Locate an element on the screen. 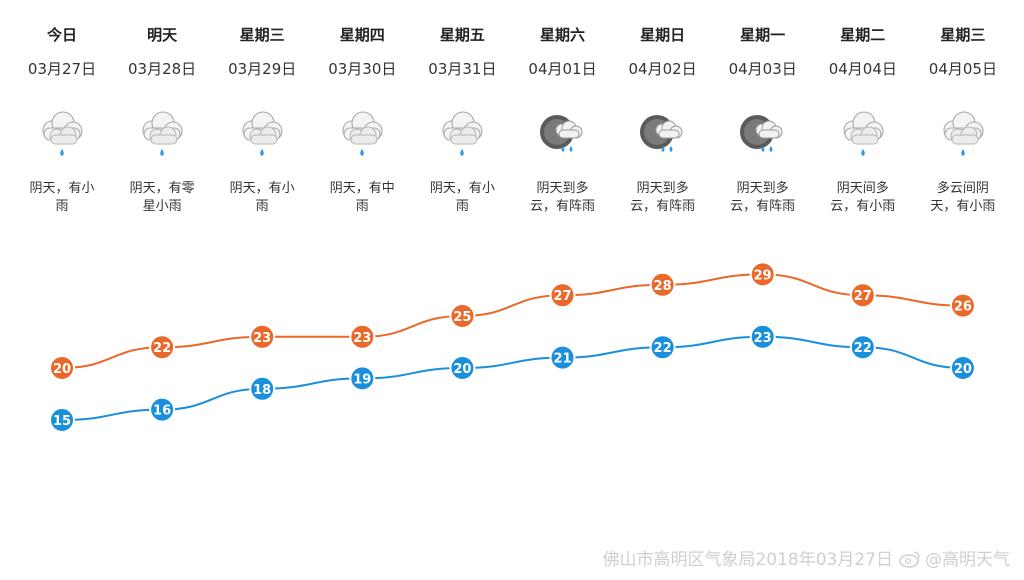 This screenshot has height=580, width=1024. day-date: 04月03日 is located at coordinates (762, 69).